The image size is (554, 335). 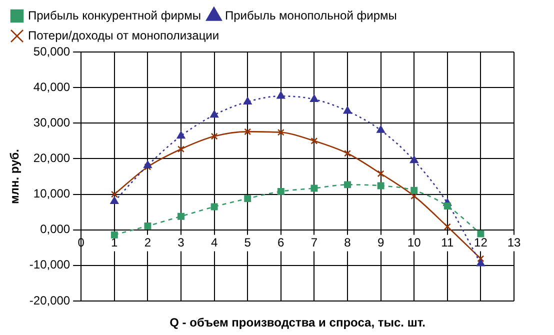 What do you see at coordinates (51, 193) in the screenshot?
I see `y-tick-label: 10,000` at bounding box center [51, 193].